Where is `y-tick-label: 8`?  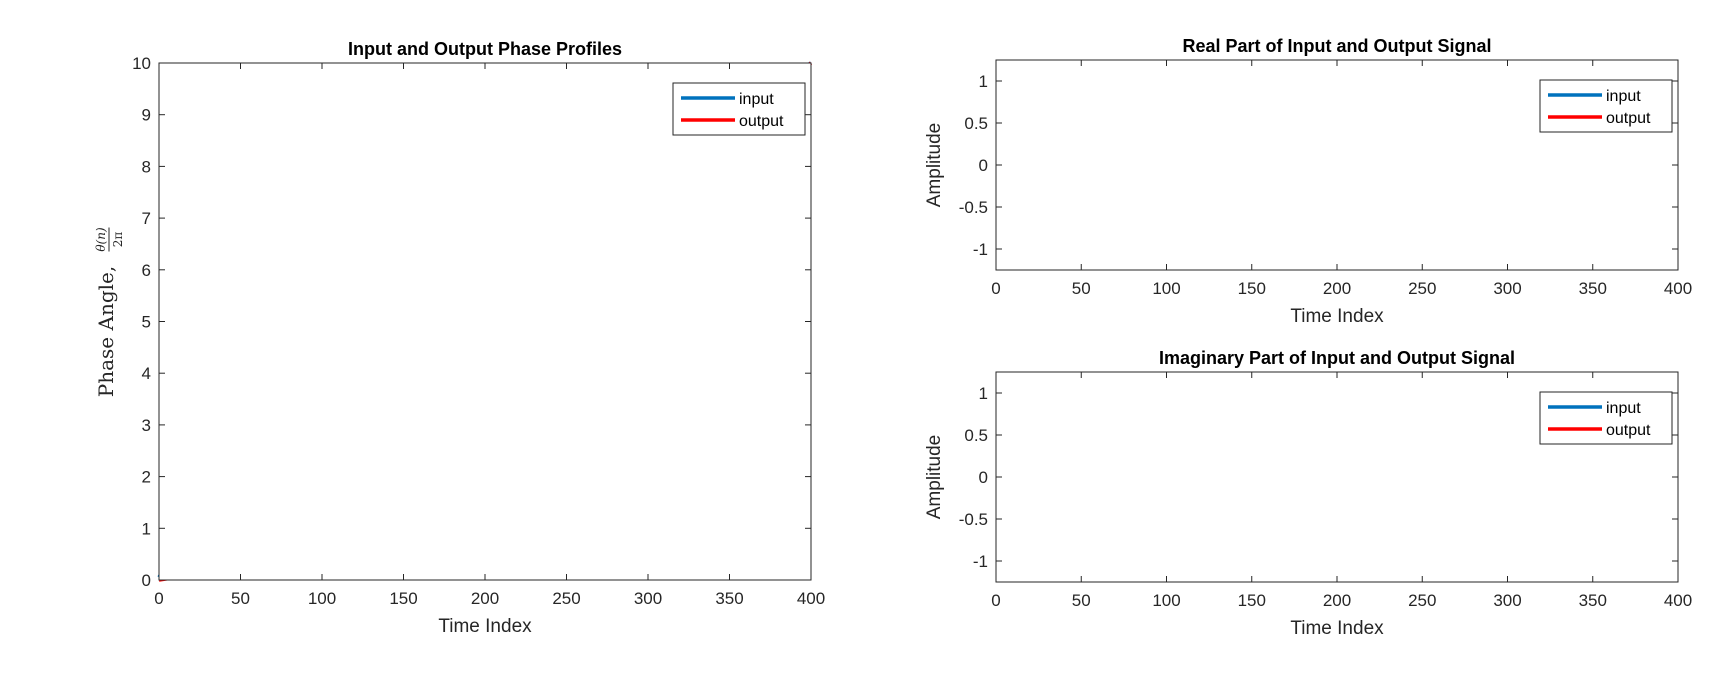
y-tick-label: 8 is located at coordinates (146, 166).